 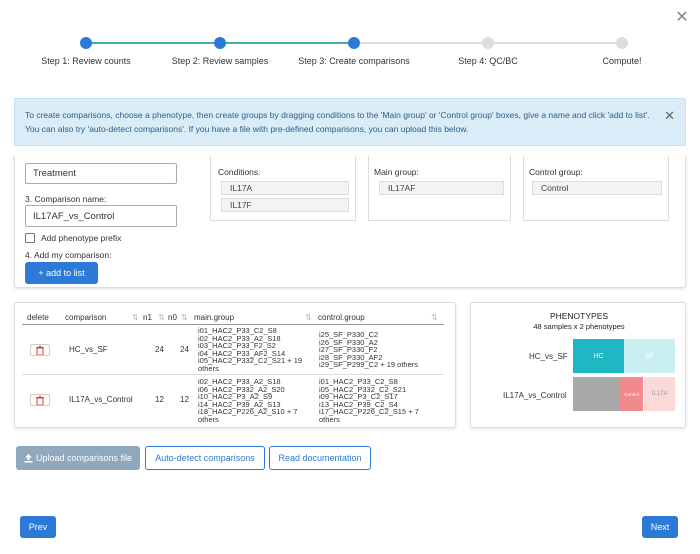 I want to click on phenotype-row-label: IL17A_vs_Control, so click(x=535, y=395).